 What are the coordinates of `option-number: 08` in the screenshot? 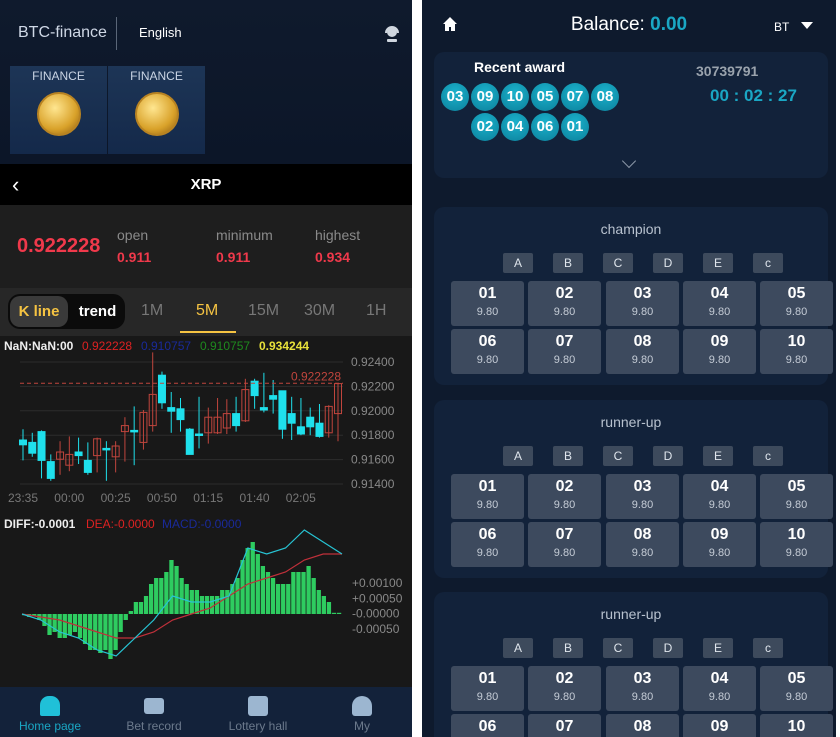 It's located at (642, 726).